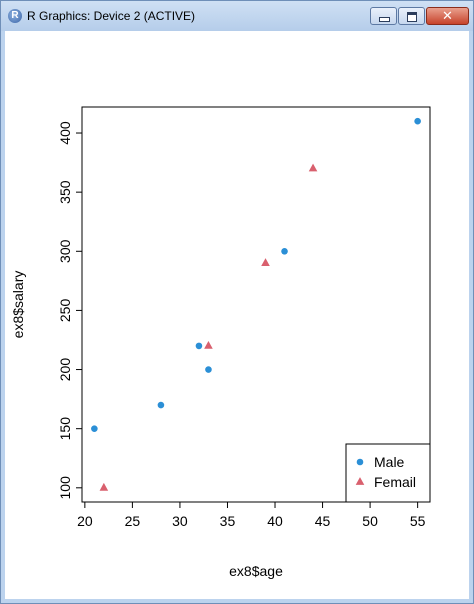 This screenshot has width=474, height=604. I want to click on y-tick-label: 100, so click(65, 488).